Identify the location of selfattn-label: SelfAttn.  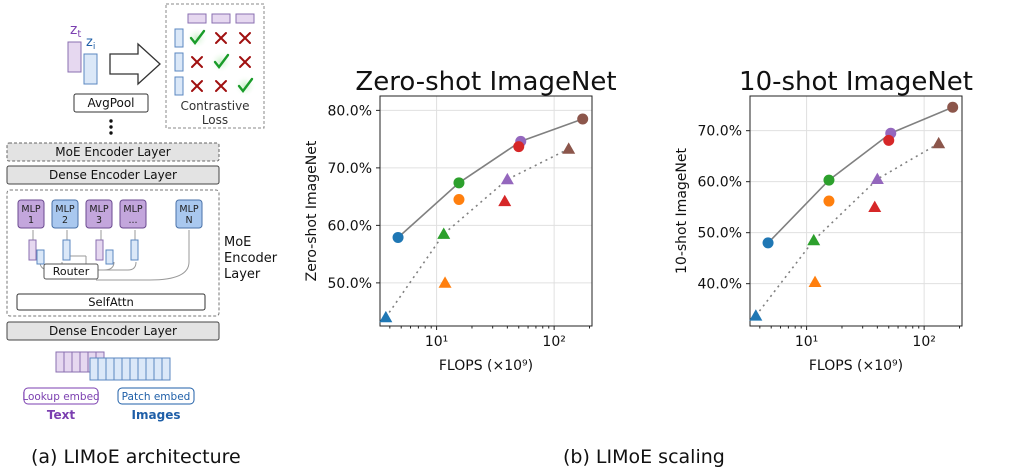
(111, 302).